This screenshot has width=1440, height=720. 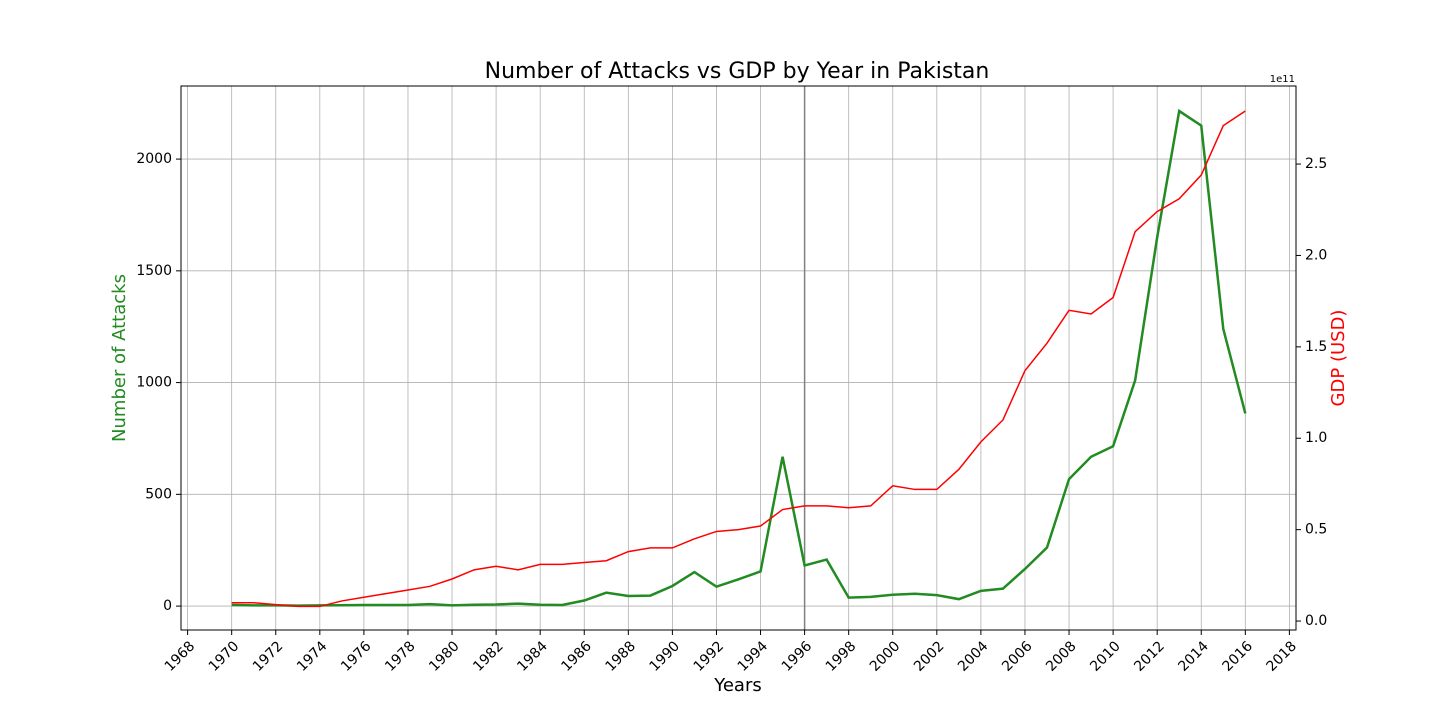 I want to click on x-tick-label: 2016, so click(x=1237, y=656).